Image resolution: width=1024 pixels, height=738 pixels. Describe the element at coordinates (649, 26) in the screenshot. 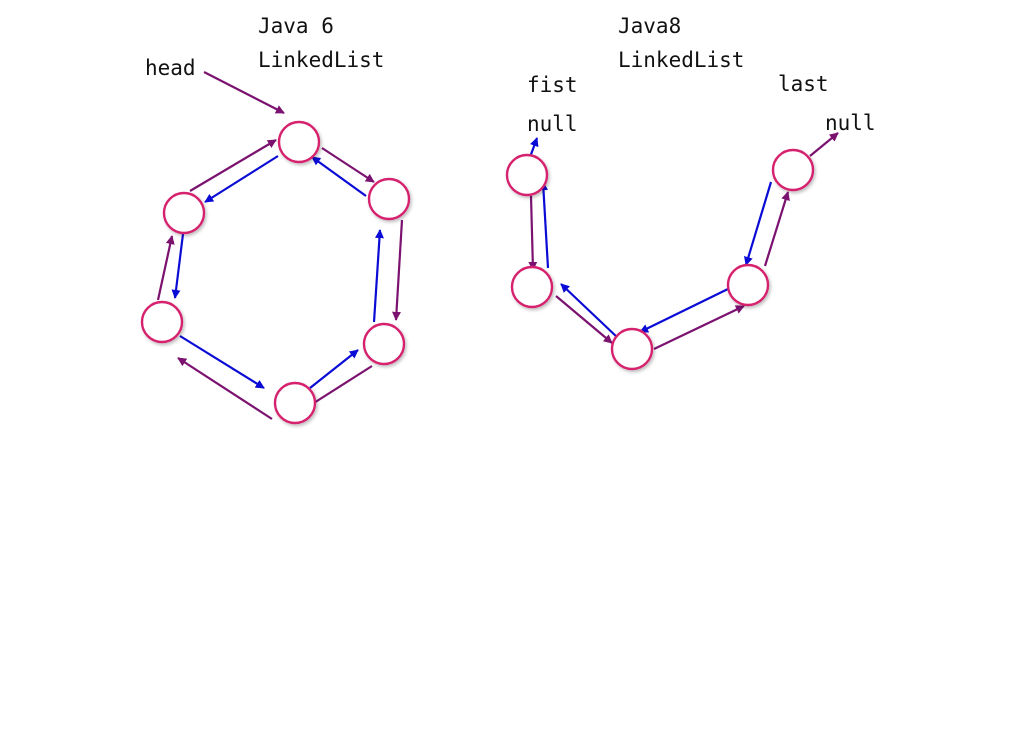

I see `java8-title-line1: Java8` at that location.